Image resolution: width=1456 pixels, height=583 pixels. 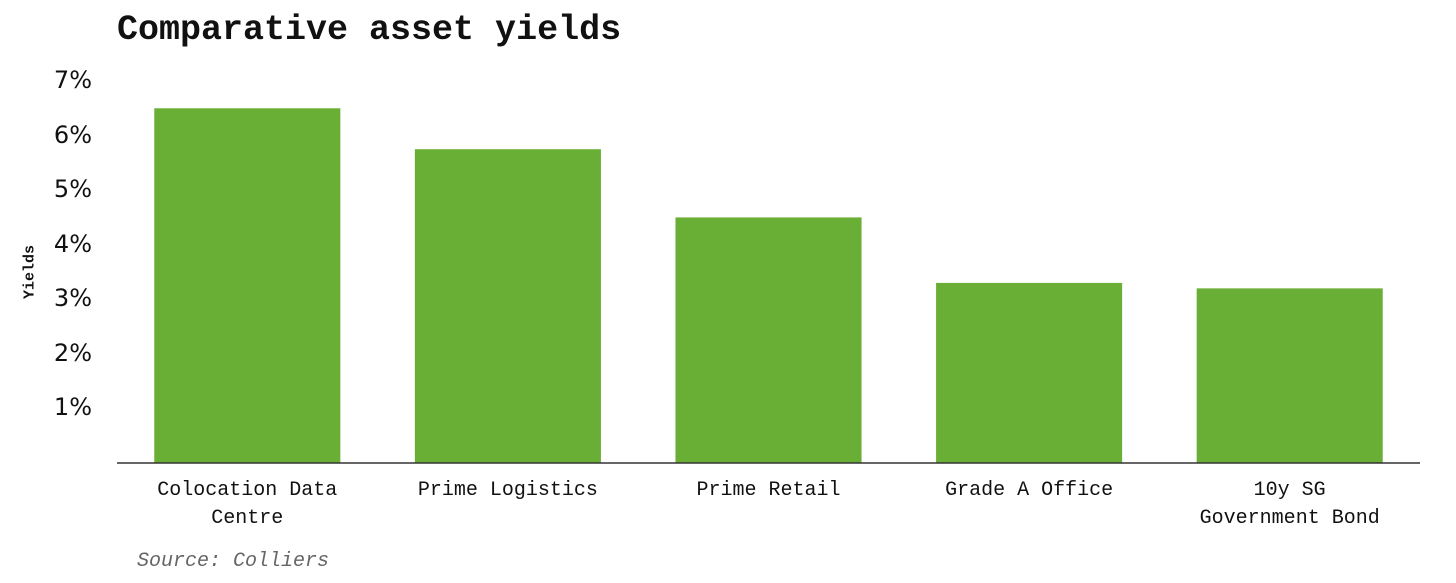 I want to click on x-tick-label: Prime Retail, so click(x=768, y=490).